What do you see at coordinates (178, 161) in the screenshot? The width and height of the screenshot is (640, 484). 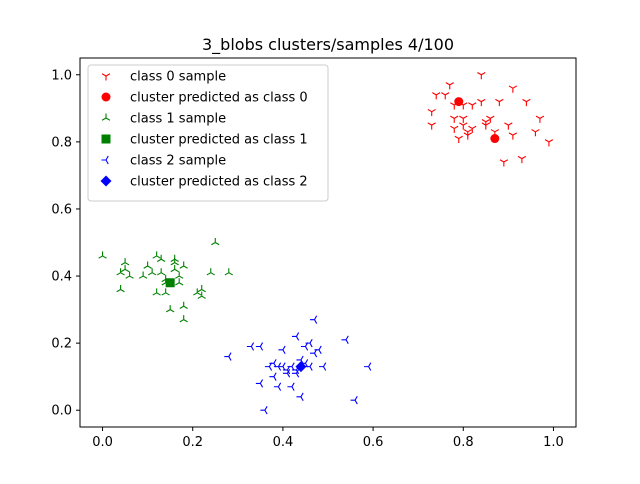 I see `legend-entry: class 2 sample` at bounding box center [178, 161].